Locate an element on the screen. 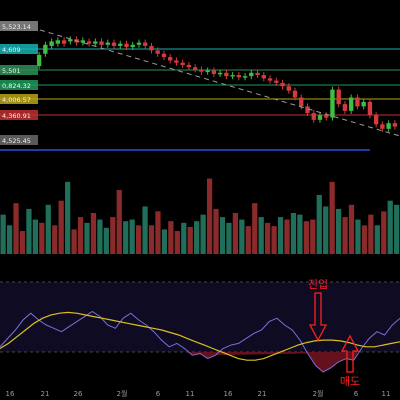  price-level-label: 0,824.32 is located at coordinates (19, 85).